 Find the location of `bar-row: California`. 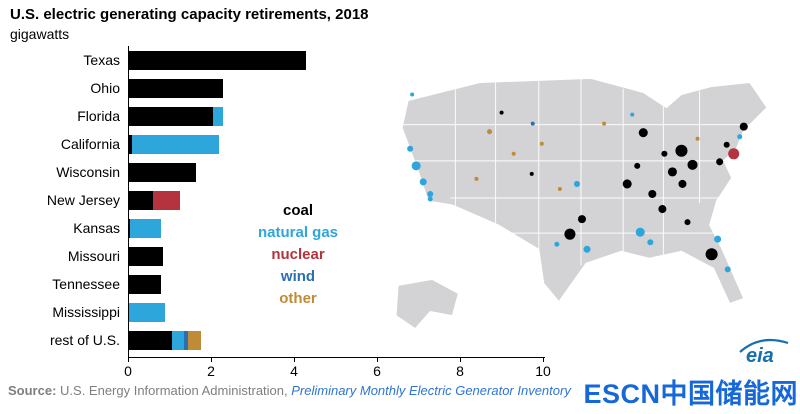

bar-row: California is located at coordinates (275, 144).